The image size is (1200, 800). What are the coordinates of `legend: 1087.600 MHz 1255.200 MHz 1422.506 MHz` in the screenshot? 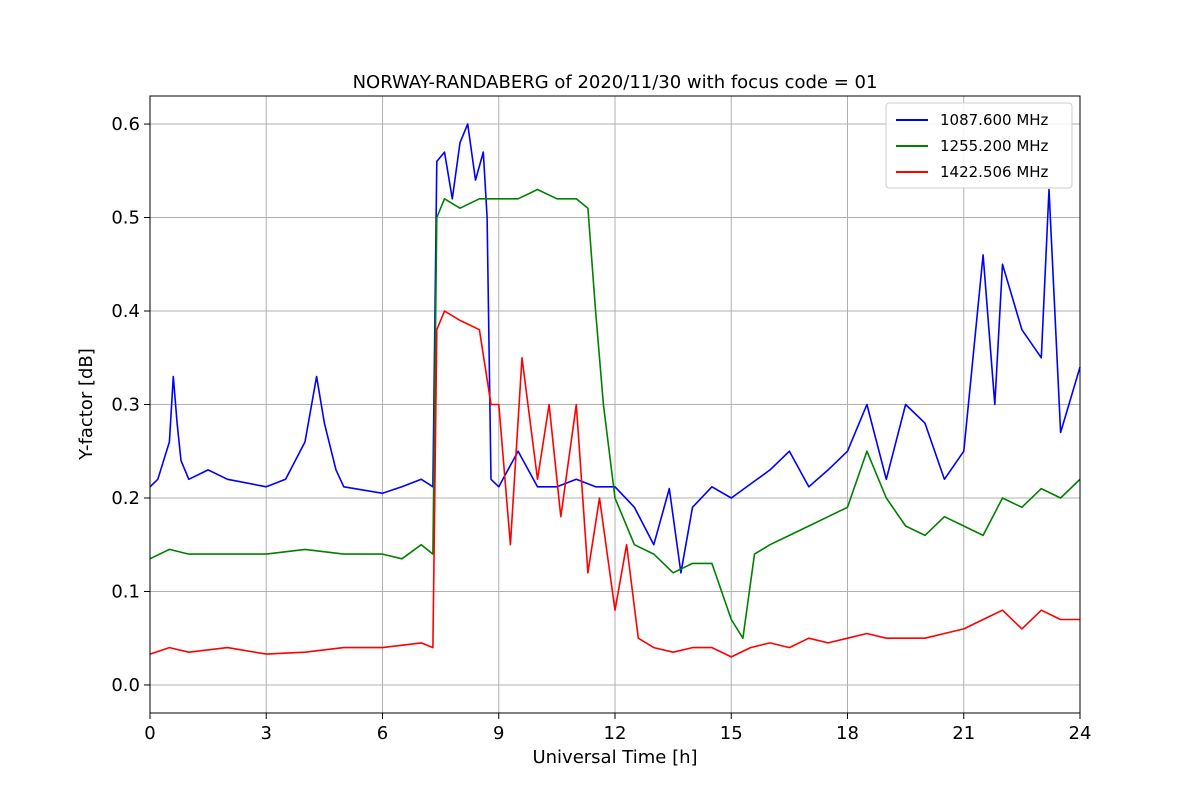 It's located at (979, 145).